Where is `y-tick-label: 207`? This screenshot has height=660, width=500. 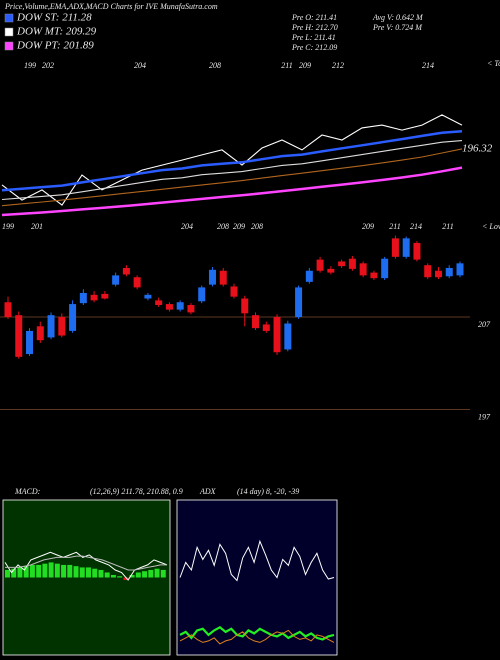 y-tick-label: 207 is located at coordinates (484, 324).